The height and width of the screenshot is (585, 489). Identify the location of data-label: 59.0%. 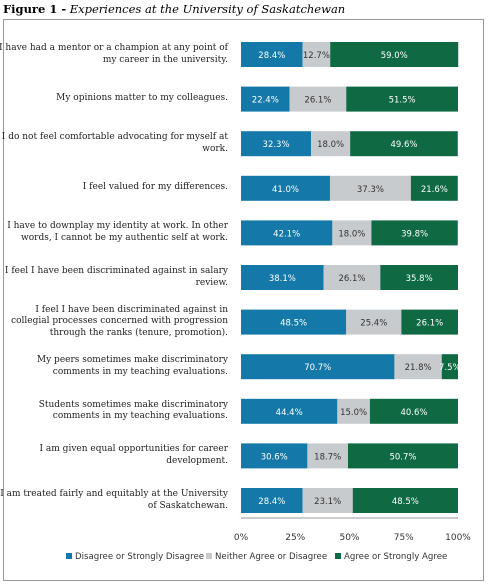
(394, 56).